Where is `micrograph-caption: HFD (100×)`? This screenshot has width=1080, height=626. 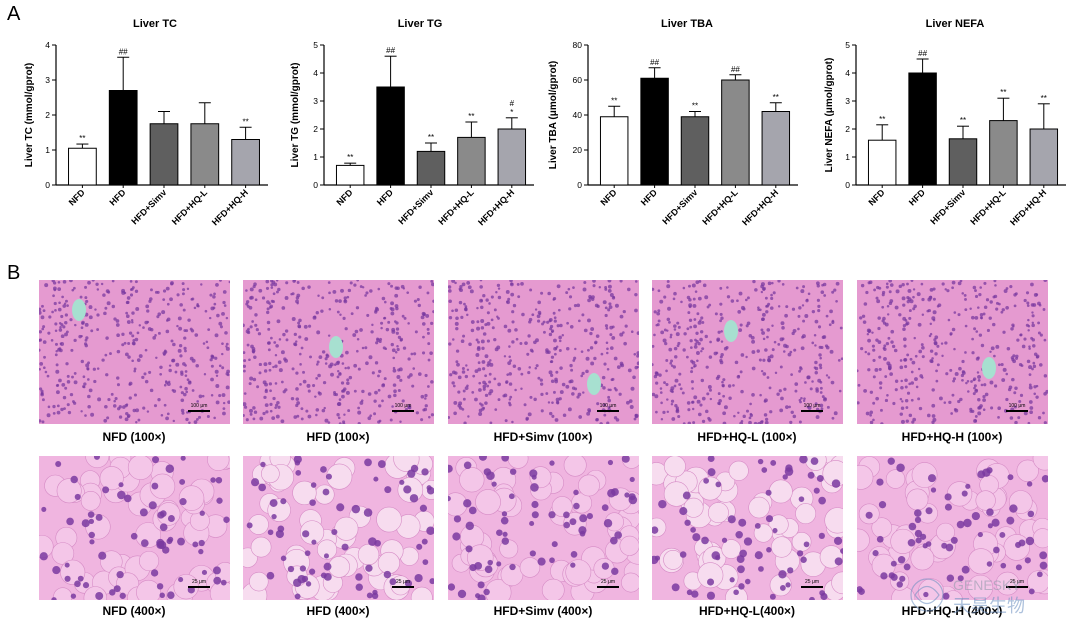
micrograph-caption: HFD (100×) is located at coordinates (338, 437).